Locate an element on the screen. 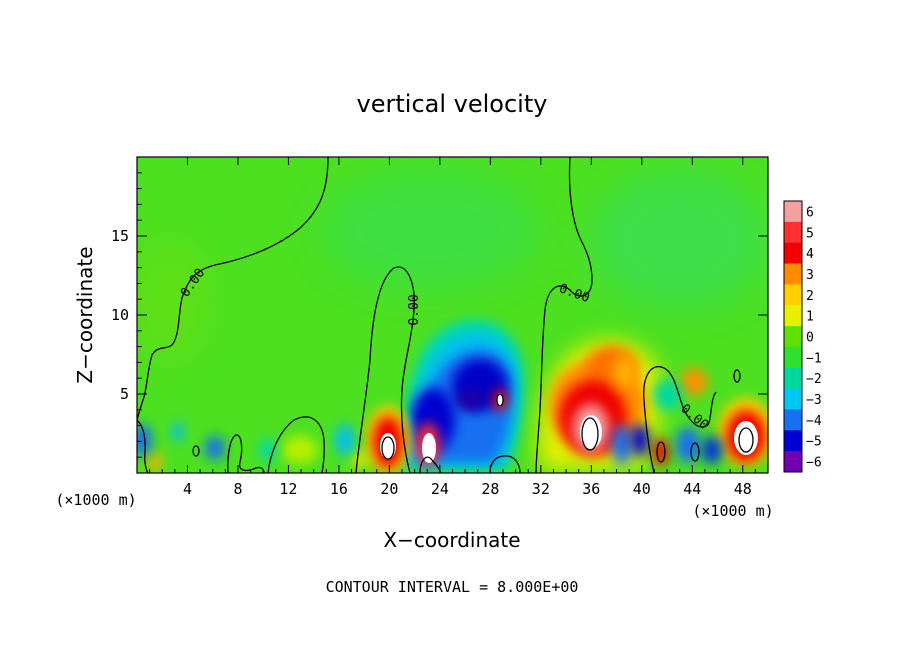 This screenshot has height=654, width=904. updraft-region-29k is located at coordinates (500, 400).